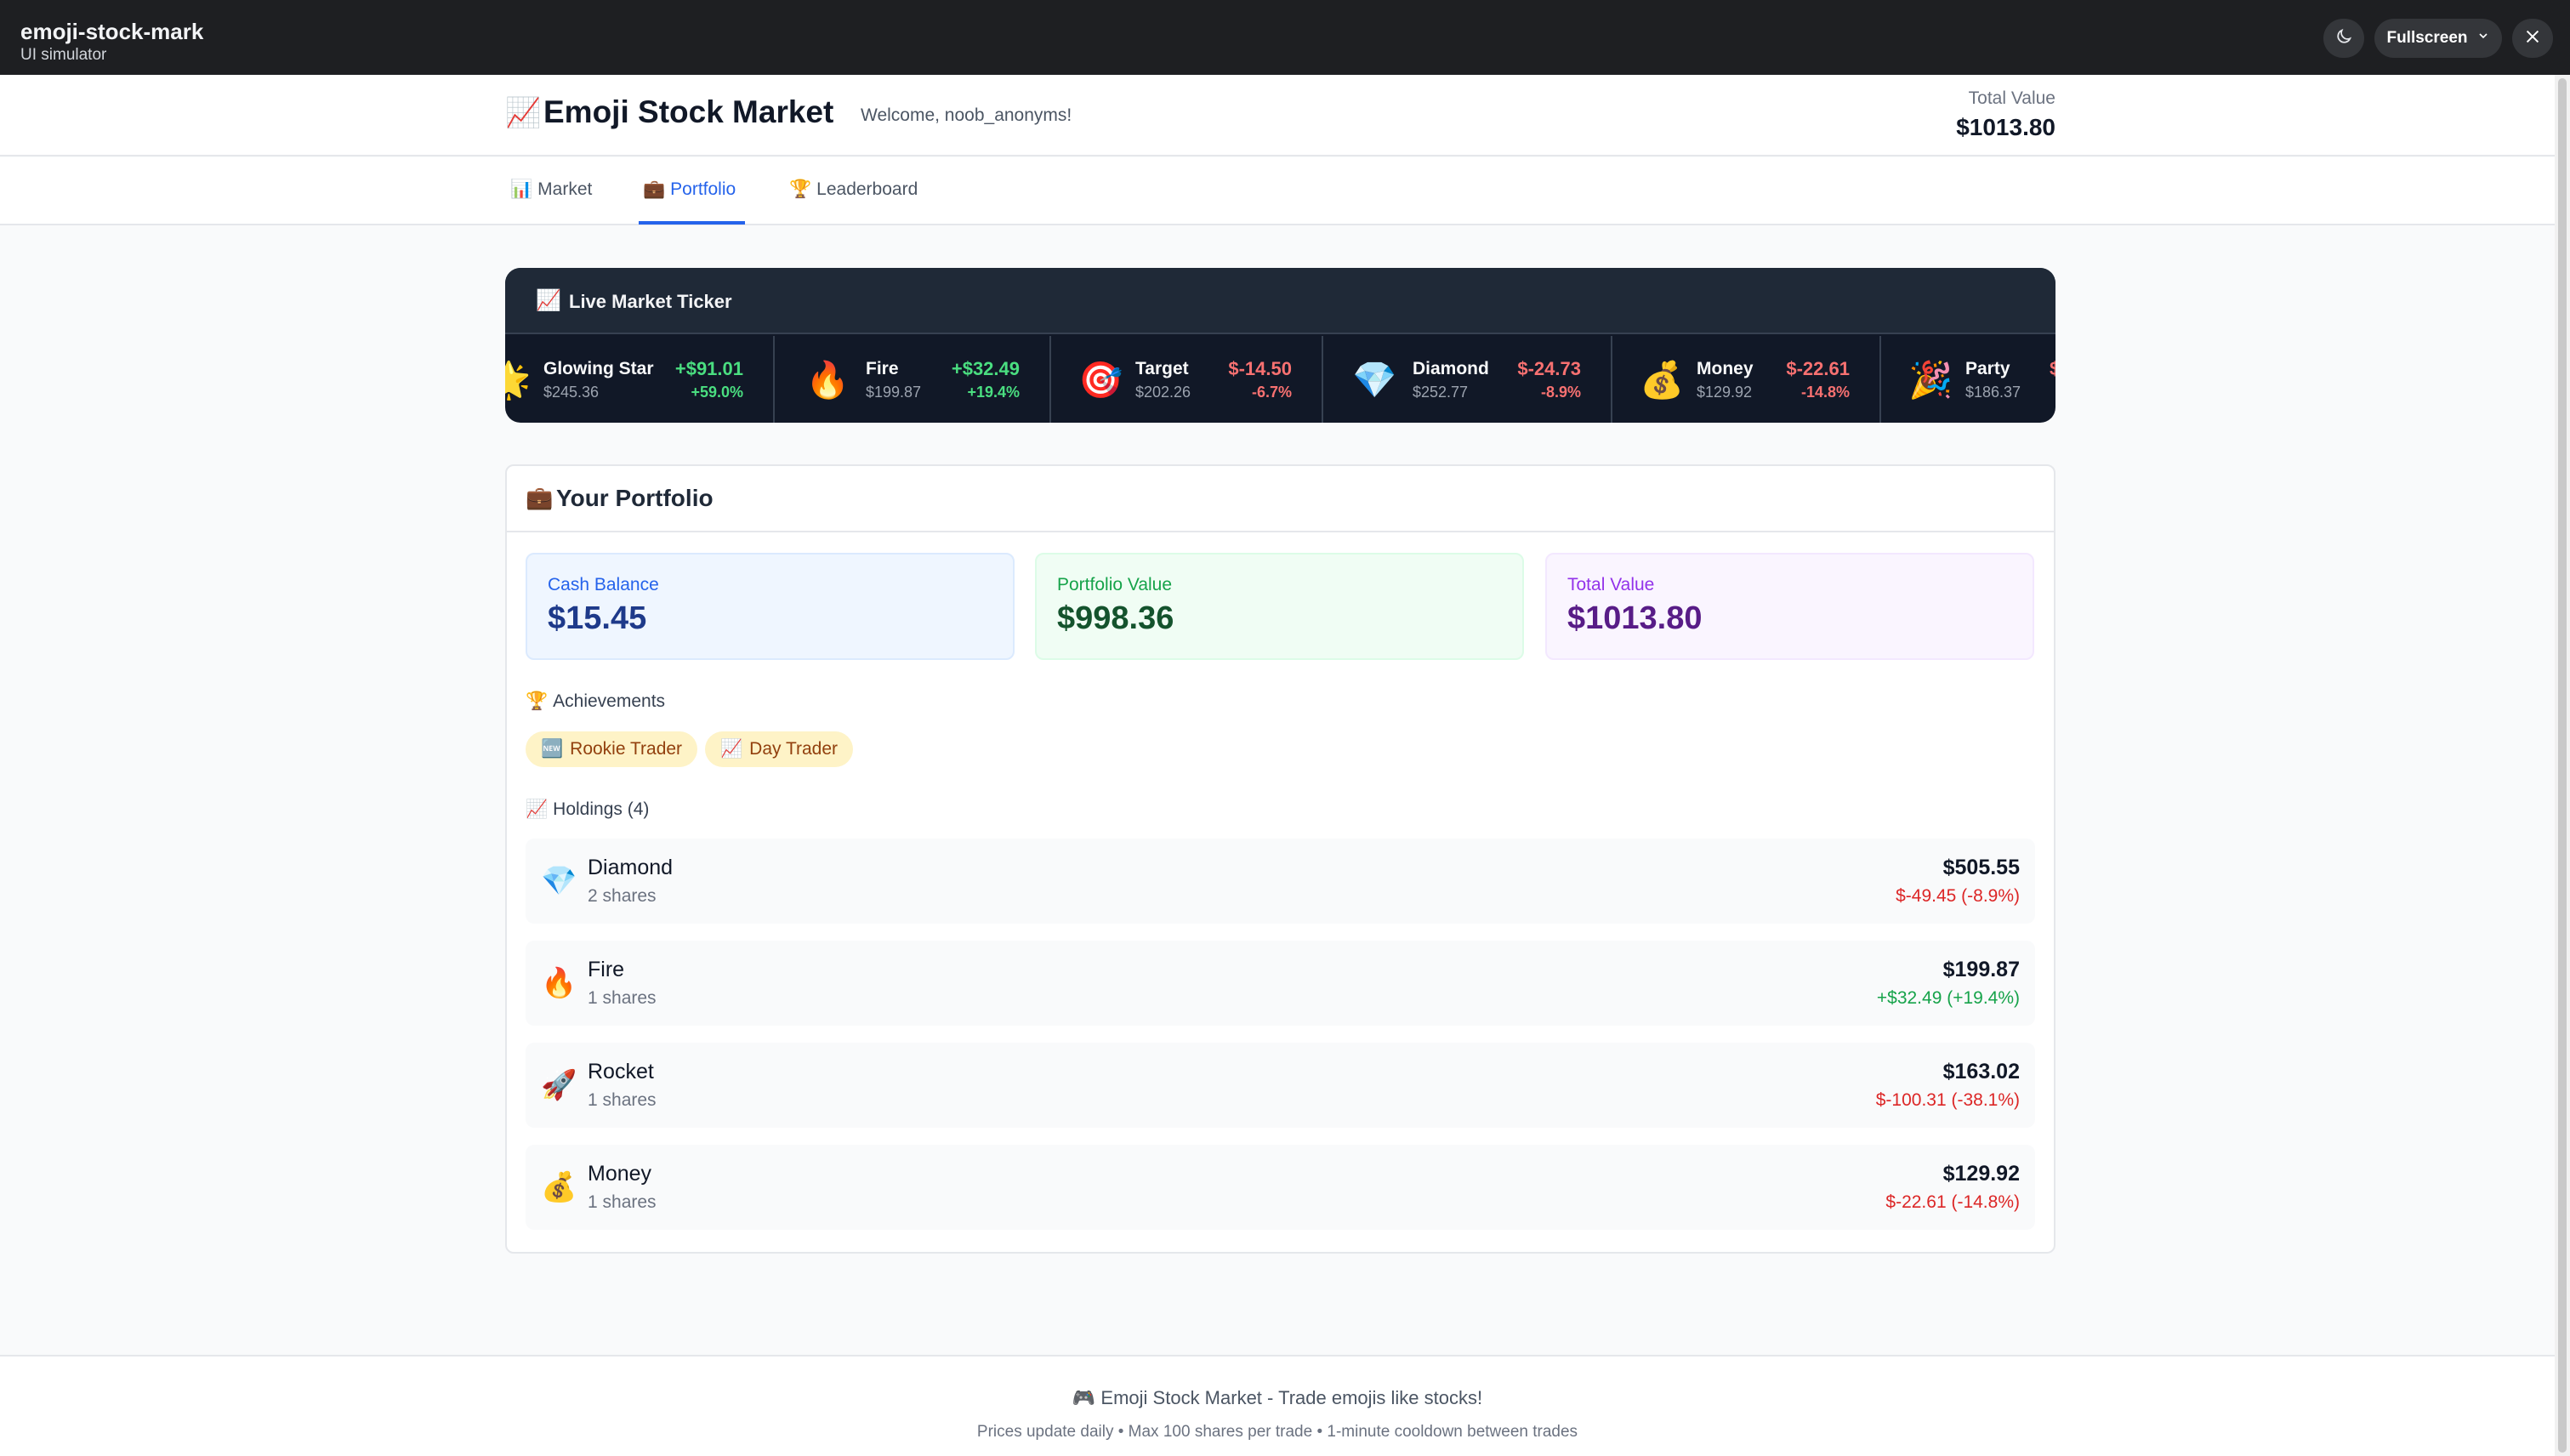  Describe the element at coordinates (688, 112) in the screenshot. I see `page-title: Emoji Stock Market` at that location.